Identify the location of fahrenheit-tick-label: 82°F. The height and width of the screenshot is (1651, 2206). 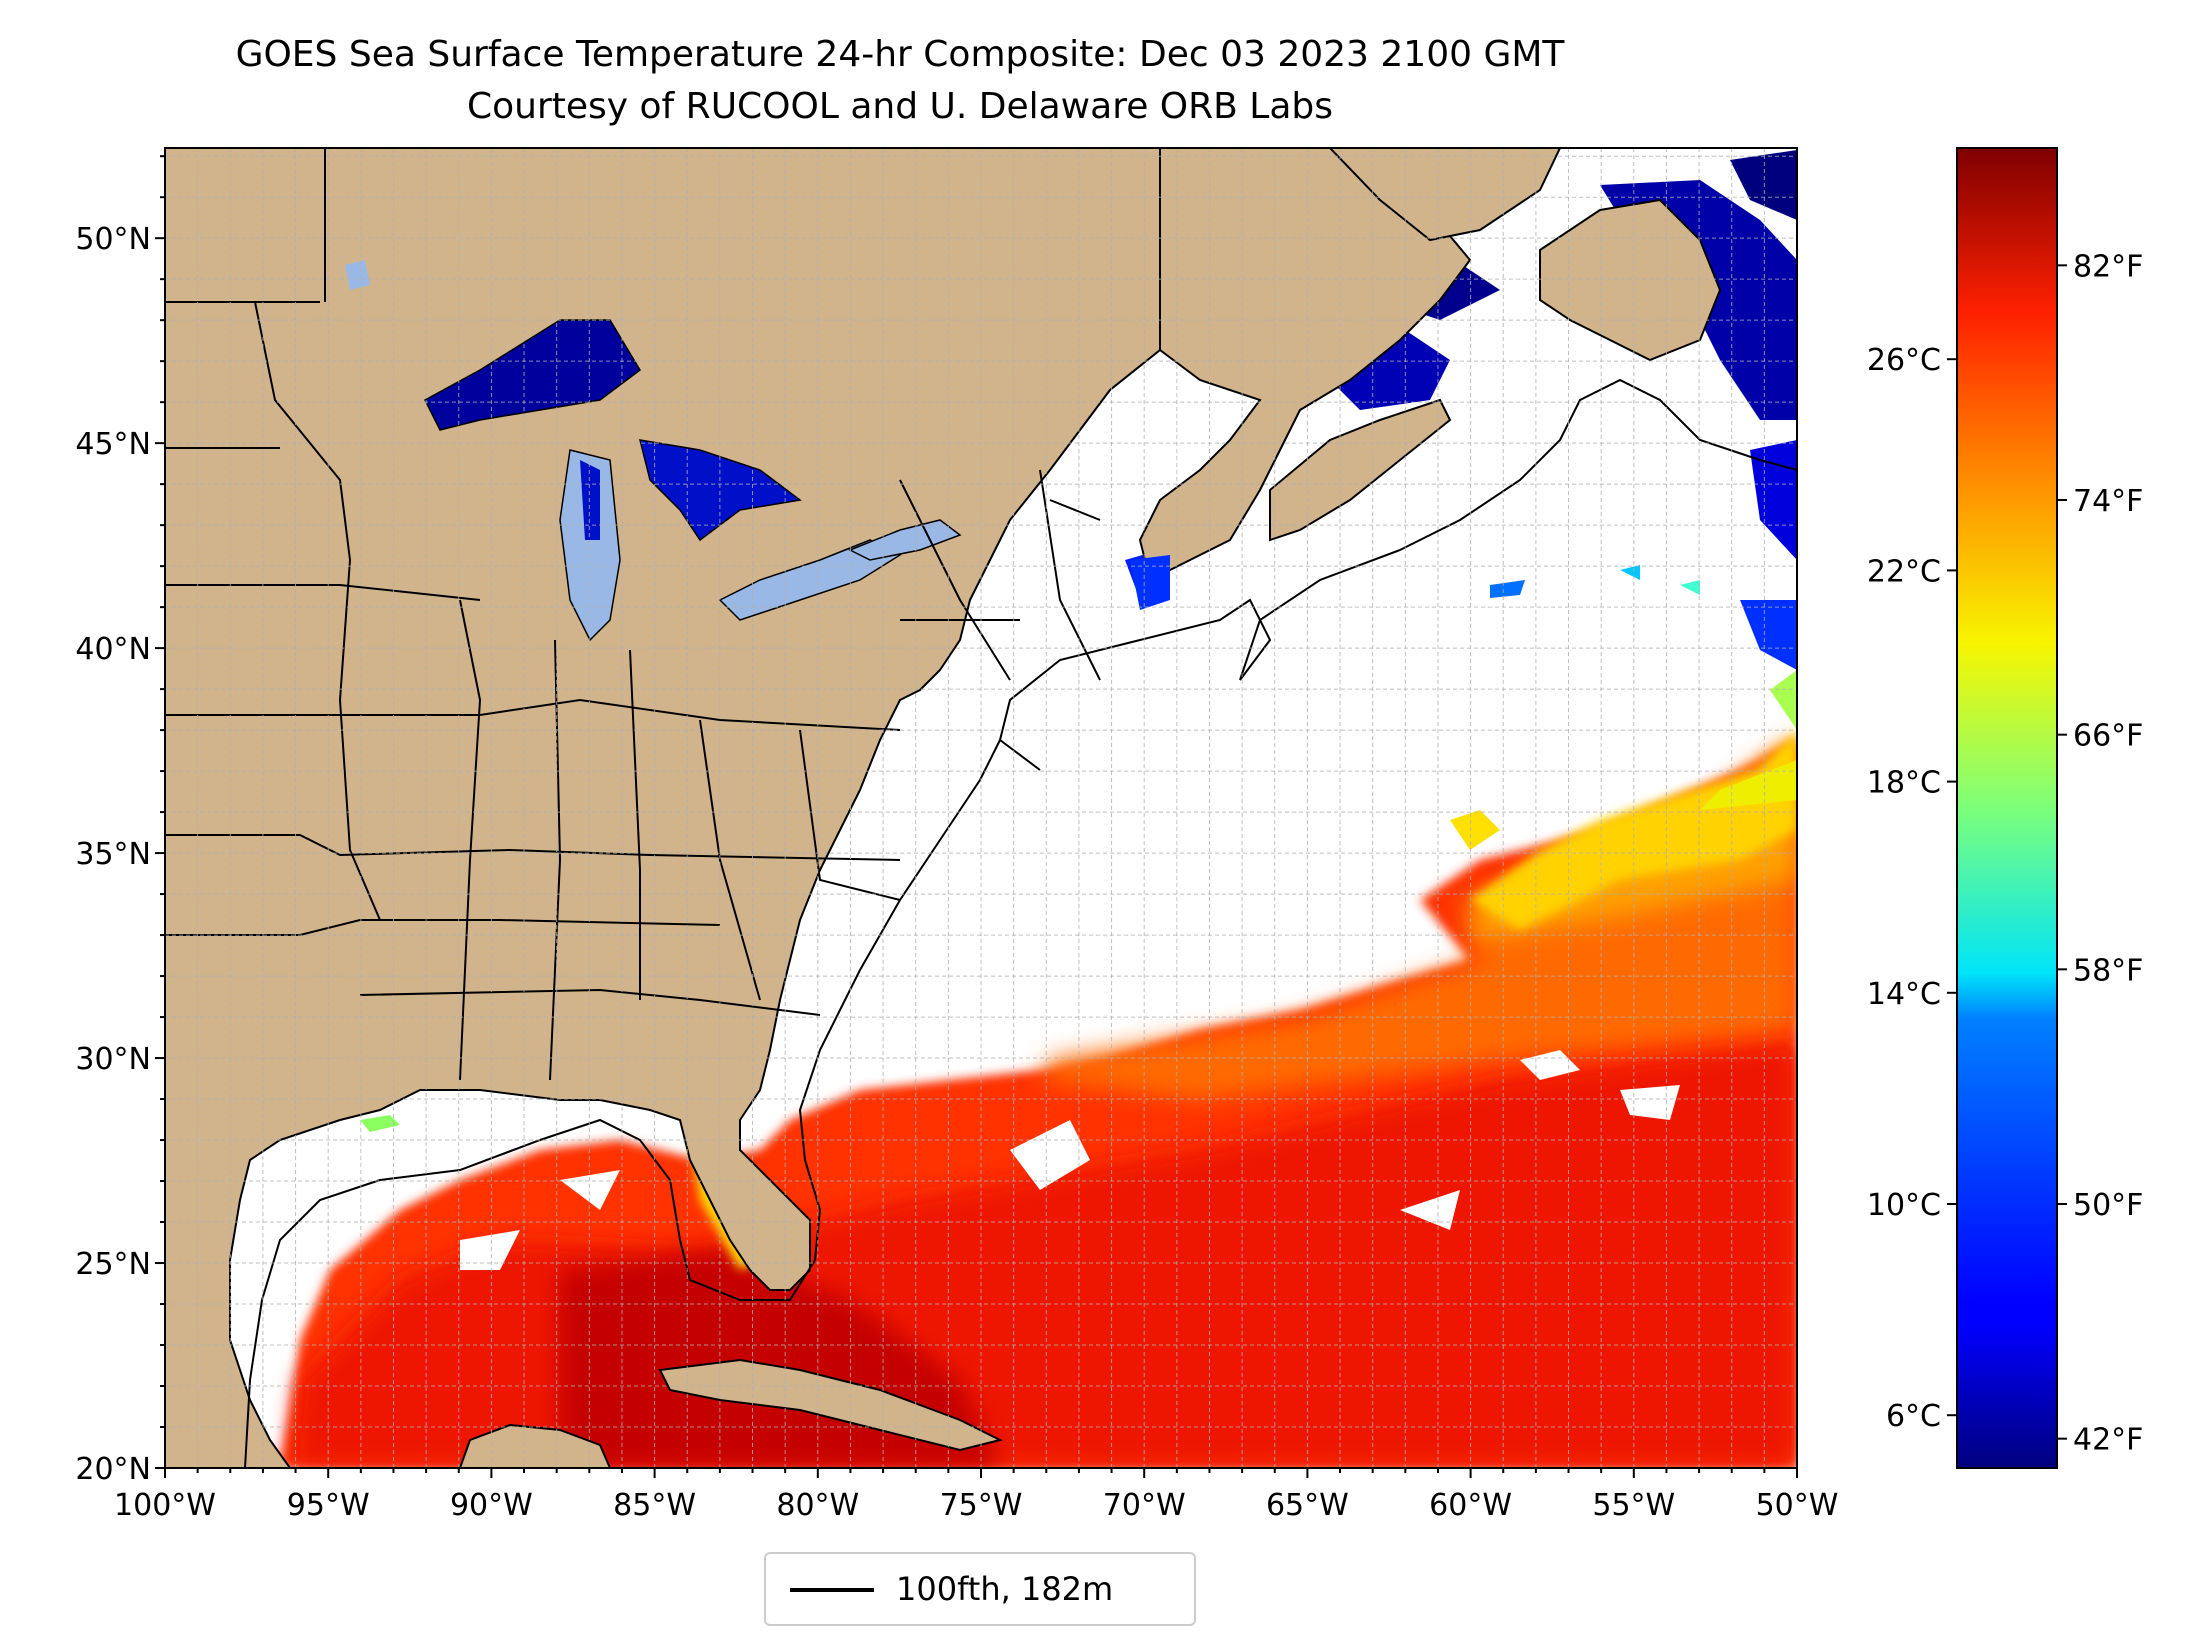
(2108, 266).